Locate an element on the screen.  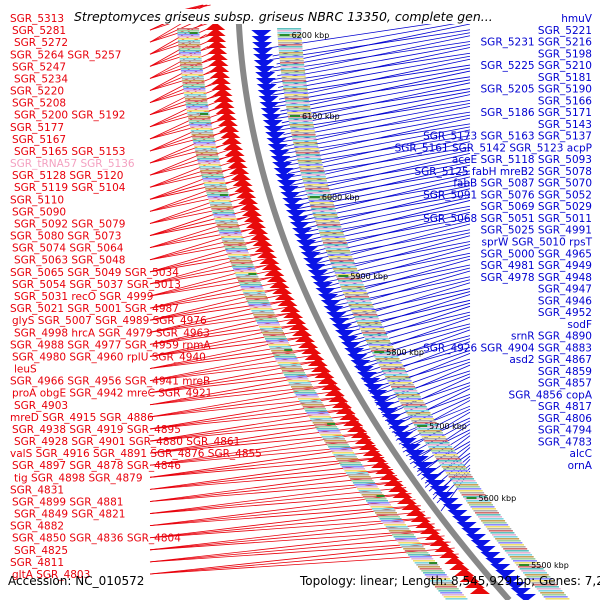
gene-label-right: SGR_5231 SGR_5216 is located at coordinates (537, 43).